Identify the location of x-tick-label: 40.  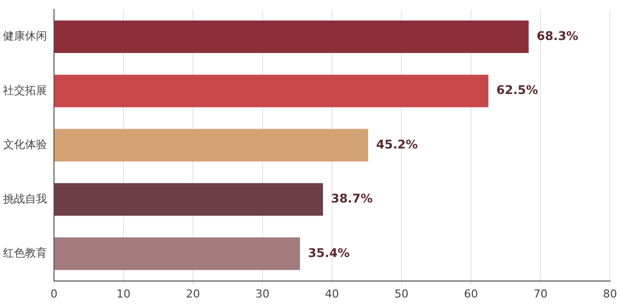
(332, 293).